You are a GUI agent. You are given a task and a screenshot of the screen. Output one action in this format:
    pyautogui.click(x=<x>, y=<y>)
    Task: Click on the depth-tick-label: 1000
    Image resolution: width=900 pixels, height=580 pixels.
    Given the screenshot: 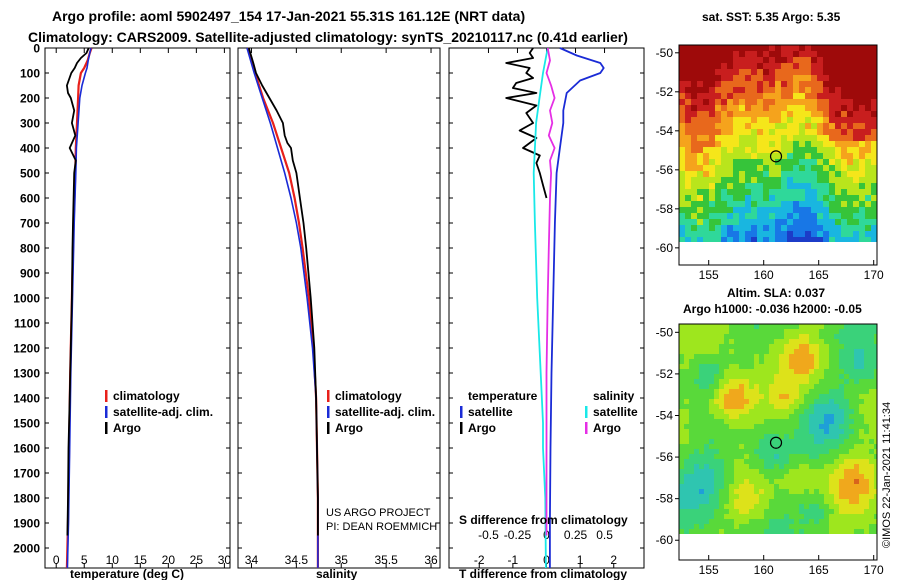 What is the action you would take?
    pyautogui.click(x=26, y=299)
    